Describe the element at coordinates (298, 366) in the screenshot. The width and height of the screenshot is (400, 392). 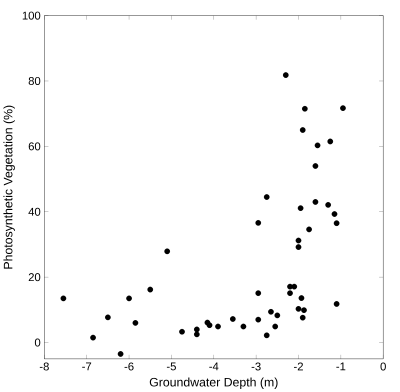
I see `x-tick-label: -2` at that location.